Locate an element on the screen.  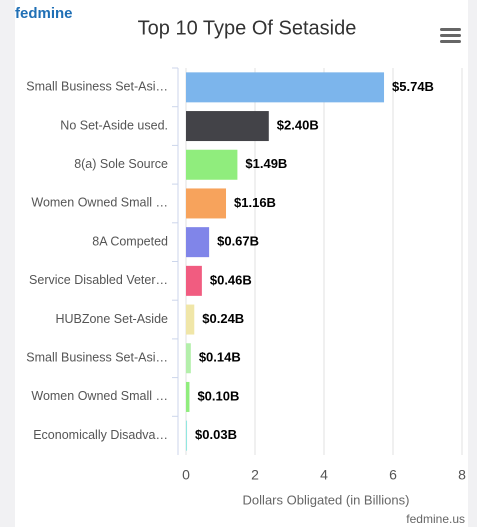
x-tick-label: 4 is located at coordinates (324, 475).